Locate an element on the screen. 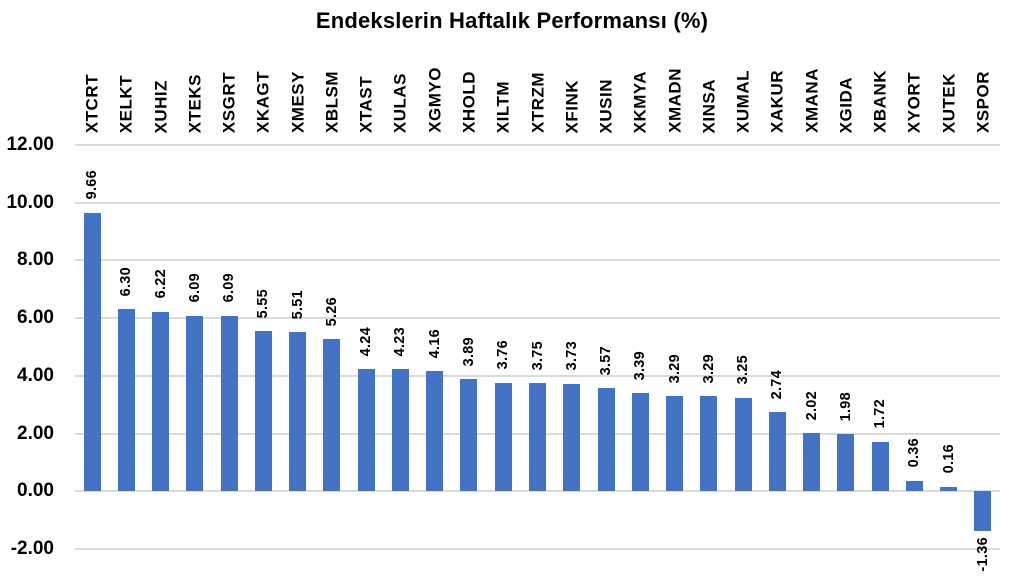 This screenshot has height=581, width=1024. y-axis-tick-label: 12.00 is located at coordinates (30, 144).